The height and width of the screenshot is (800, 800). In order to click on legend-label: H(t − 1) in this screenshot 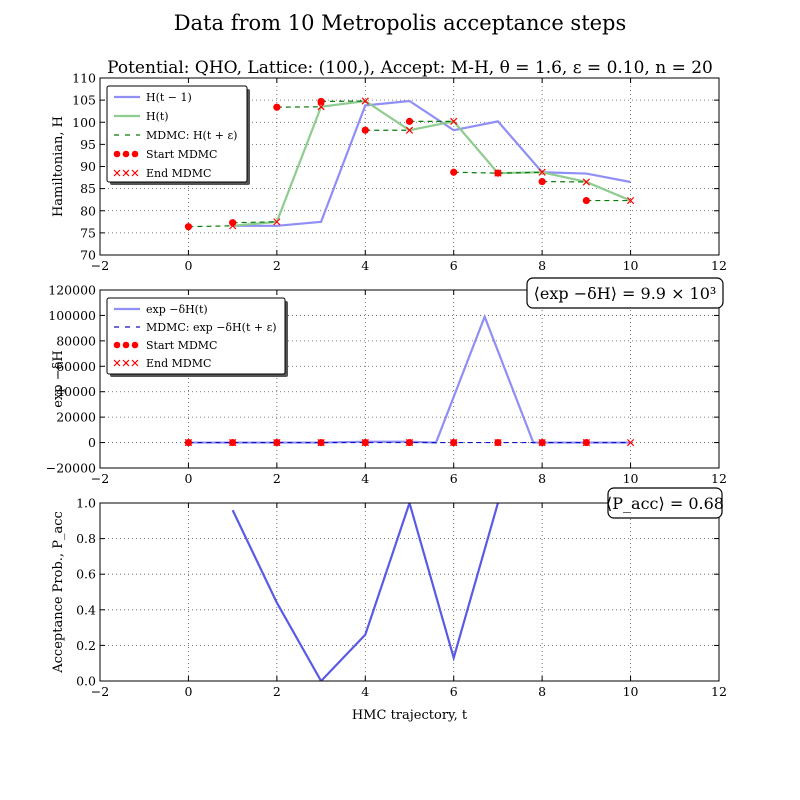, I will do `click(169, 97)`.